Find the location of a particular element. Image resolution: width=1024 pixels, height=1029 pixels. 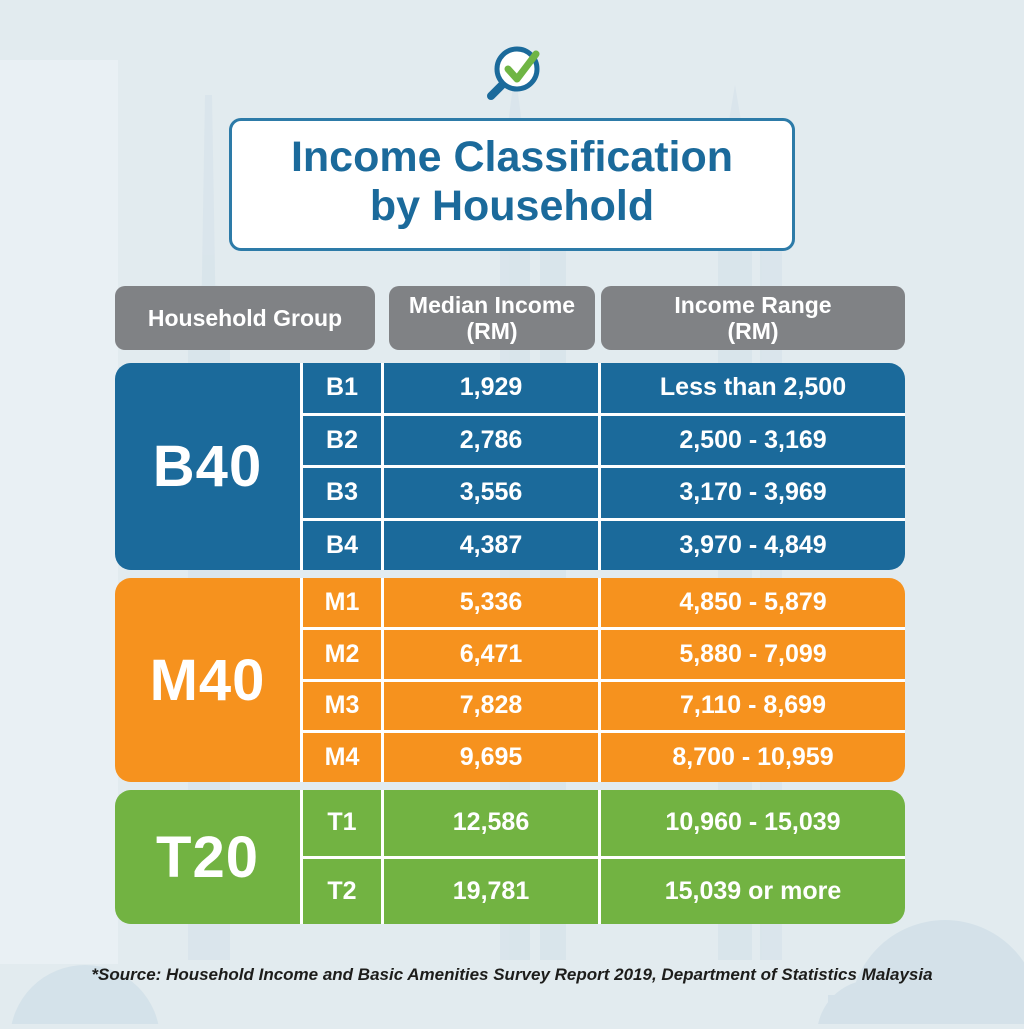

range-cell: 10,960 - 15,039 is located at coordinates (753, 822).